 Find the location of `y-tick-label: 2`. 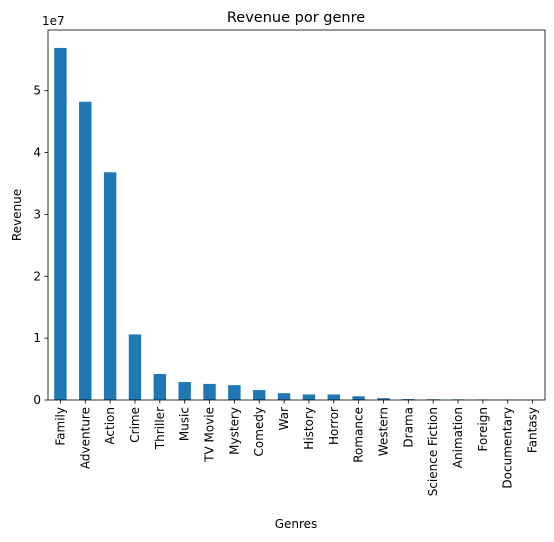

y-tick-label: 2 is located at coordinates (37, 276).